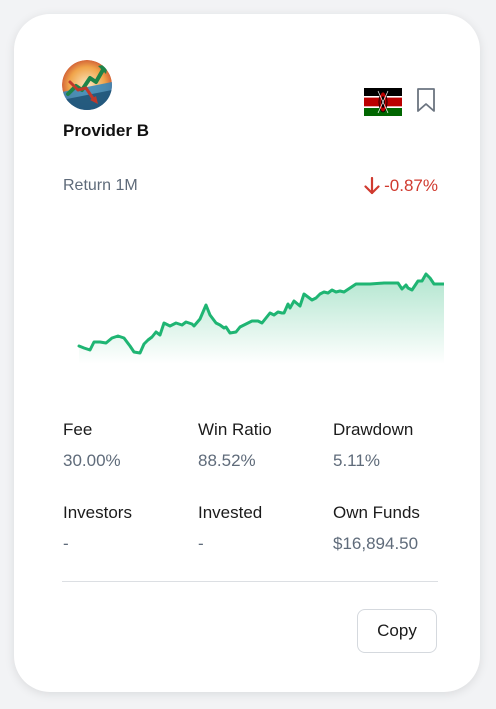 The image size is (496, 709). What do you see at coordinates (383, 102) in the screenshot?
I see `kenya-flag-icon` at bounding box center [383, 102].